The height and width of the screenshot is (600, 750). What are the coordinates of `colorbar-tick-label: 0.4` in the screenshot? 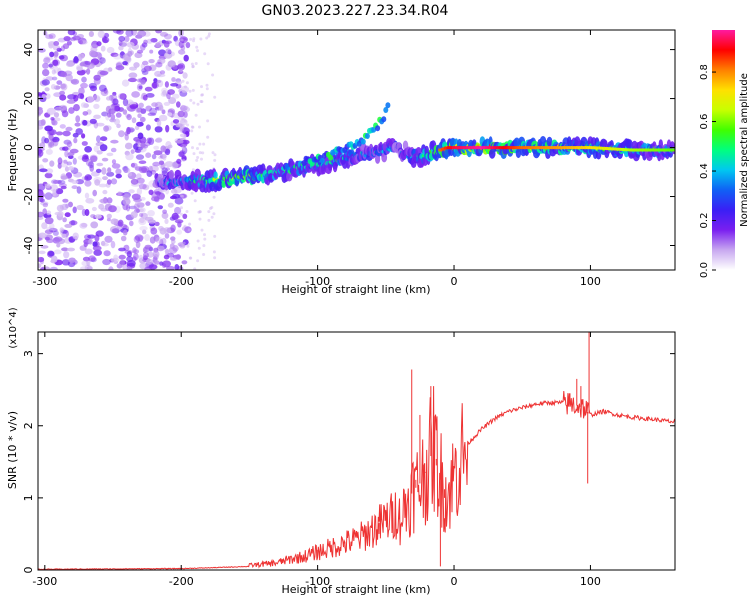 It's located at (704, 171).